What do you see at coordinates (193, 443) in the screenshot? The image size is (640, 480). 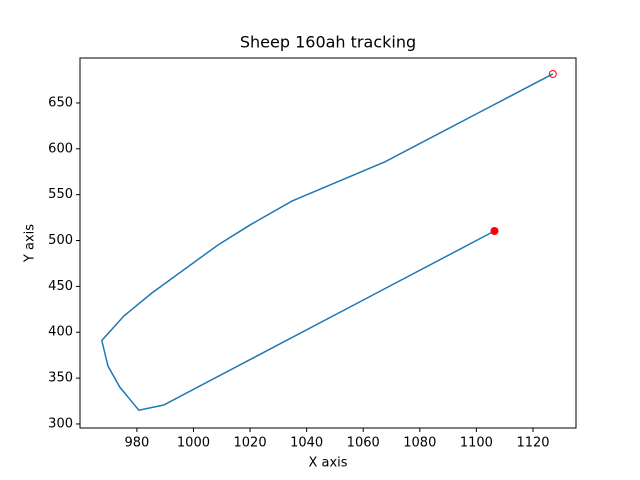 I see `x-tick-label: 1000` at bounding box center [193, 443].